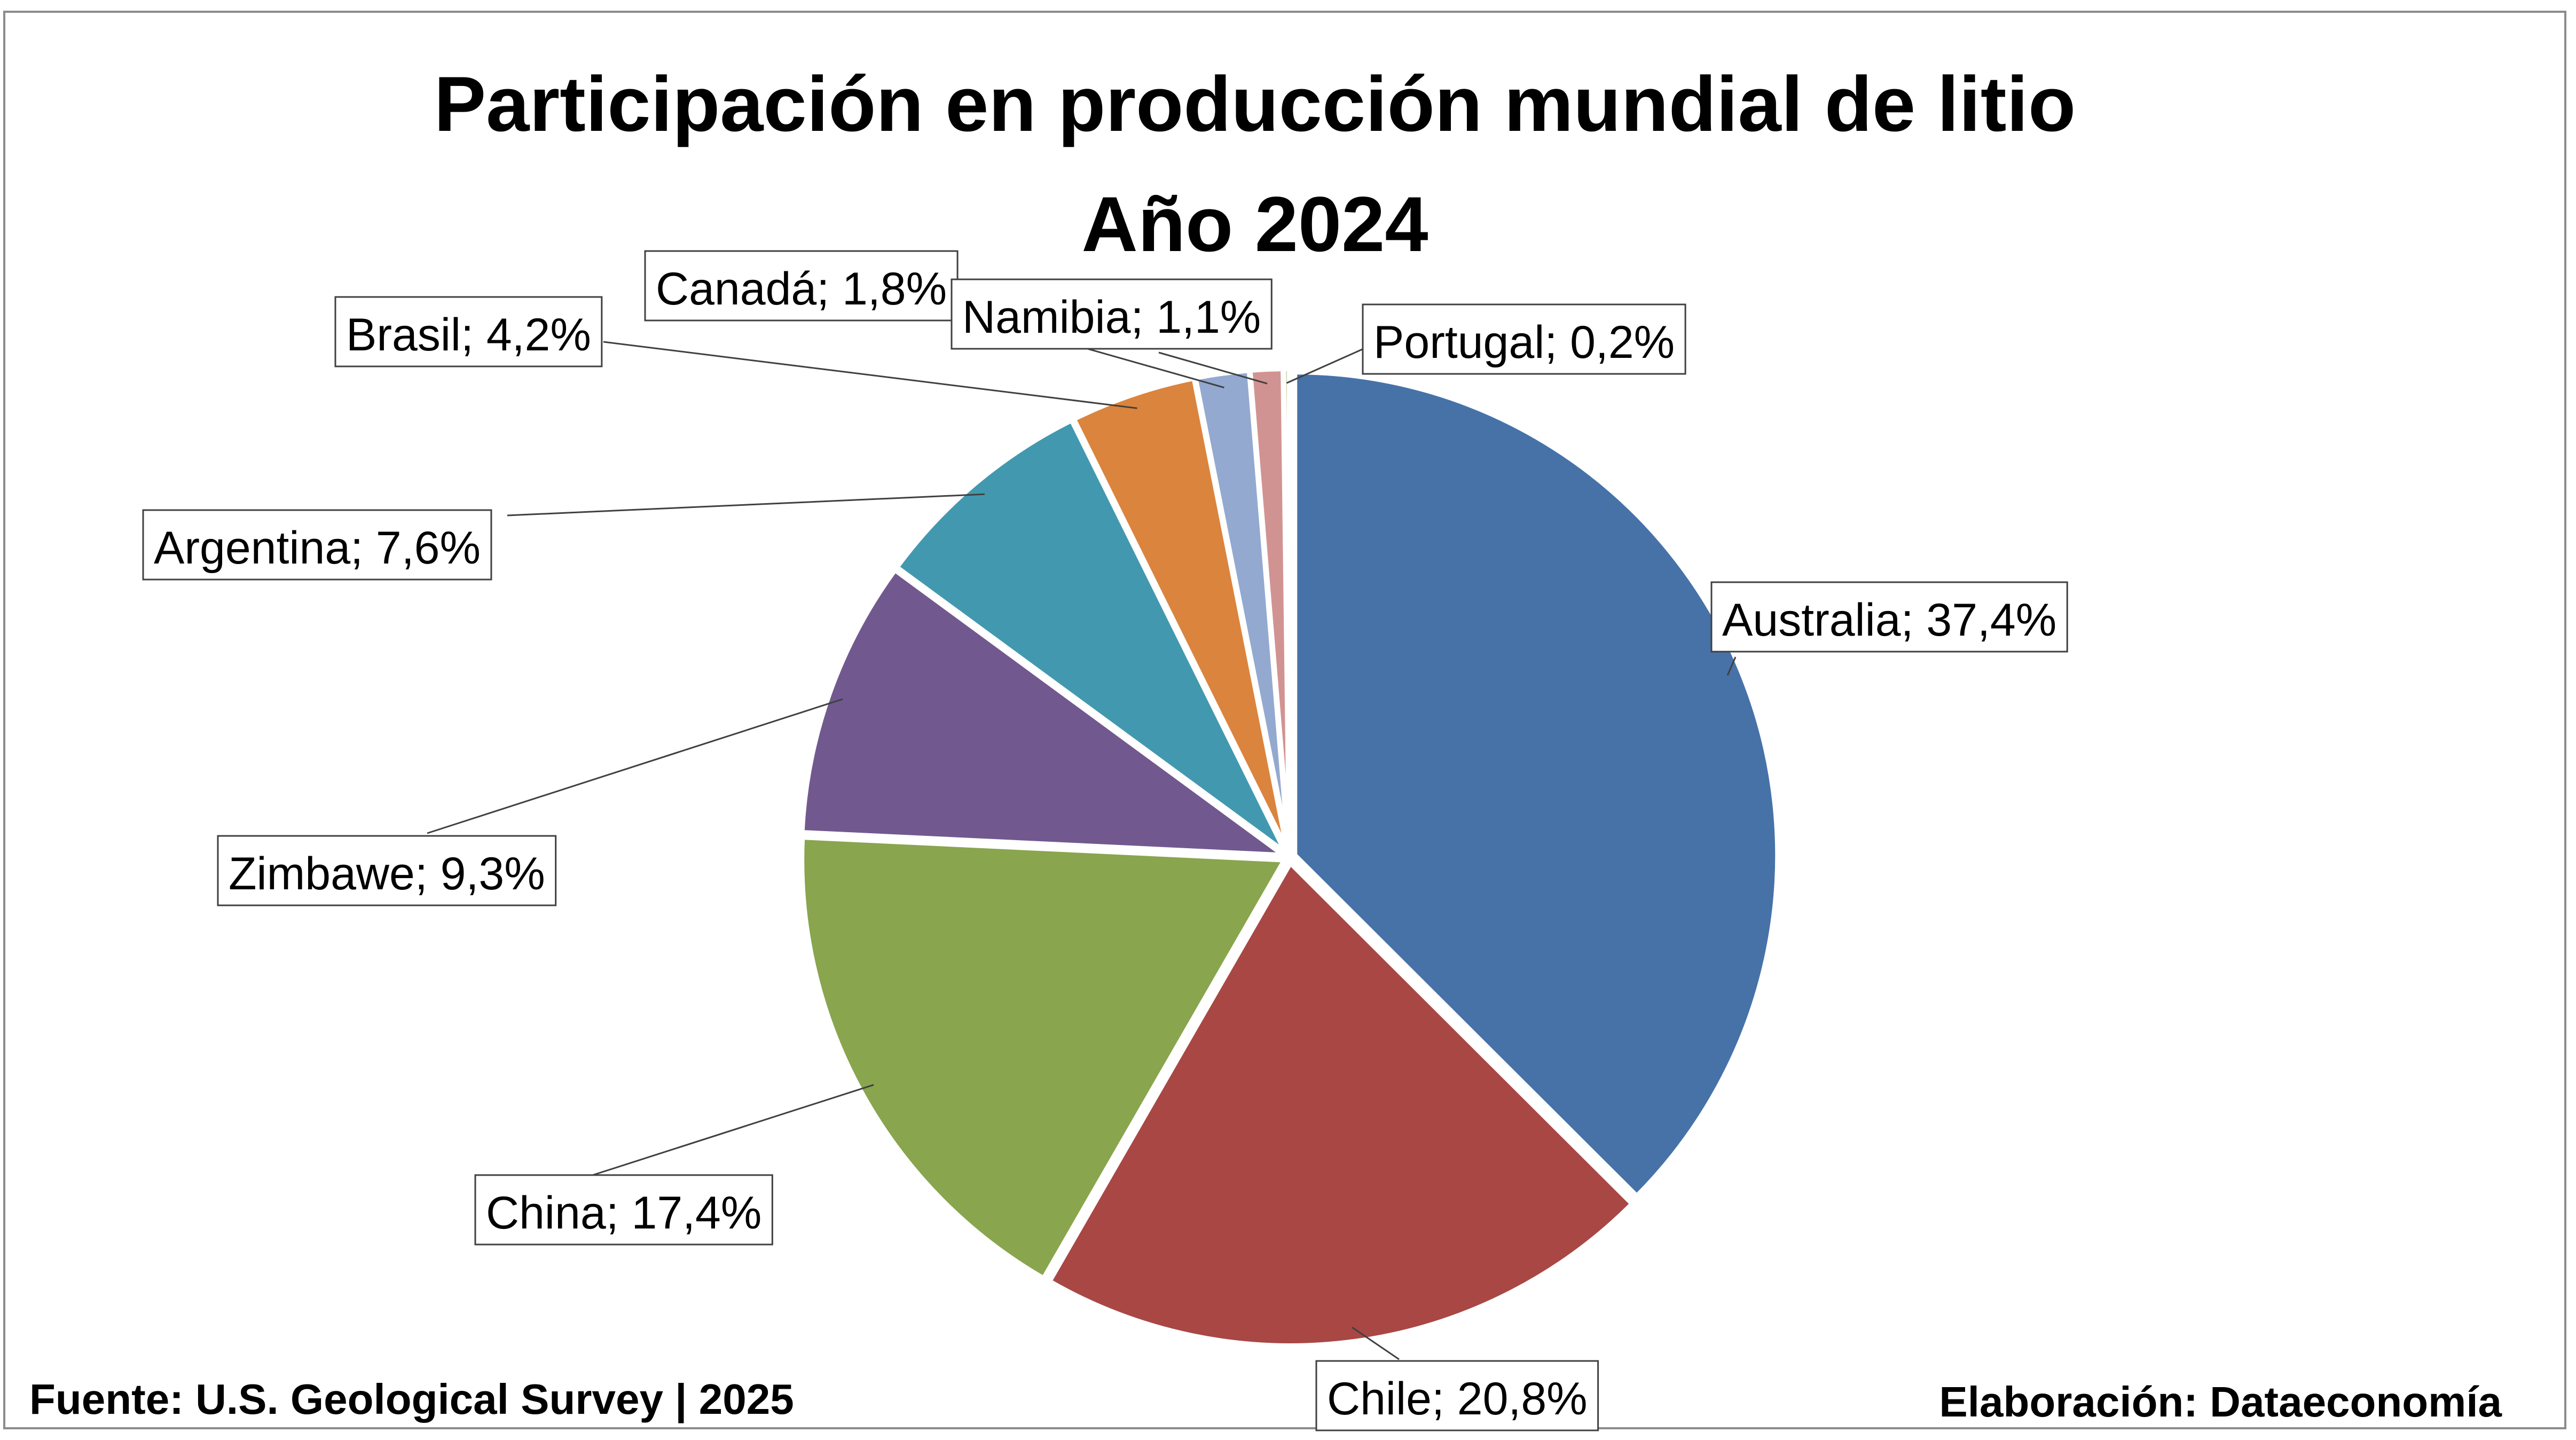 This screenshot has height=1440, width=2576. Describe the element at coordinates (412, 1399) in the screenshot. I see `source-note: Fuente: U.S. Geological Survey | 2025` at that location.